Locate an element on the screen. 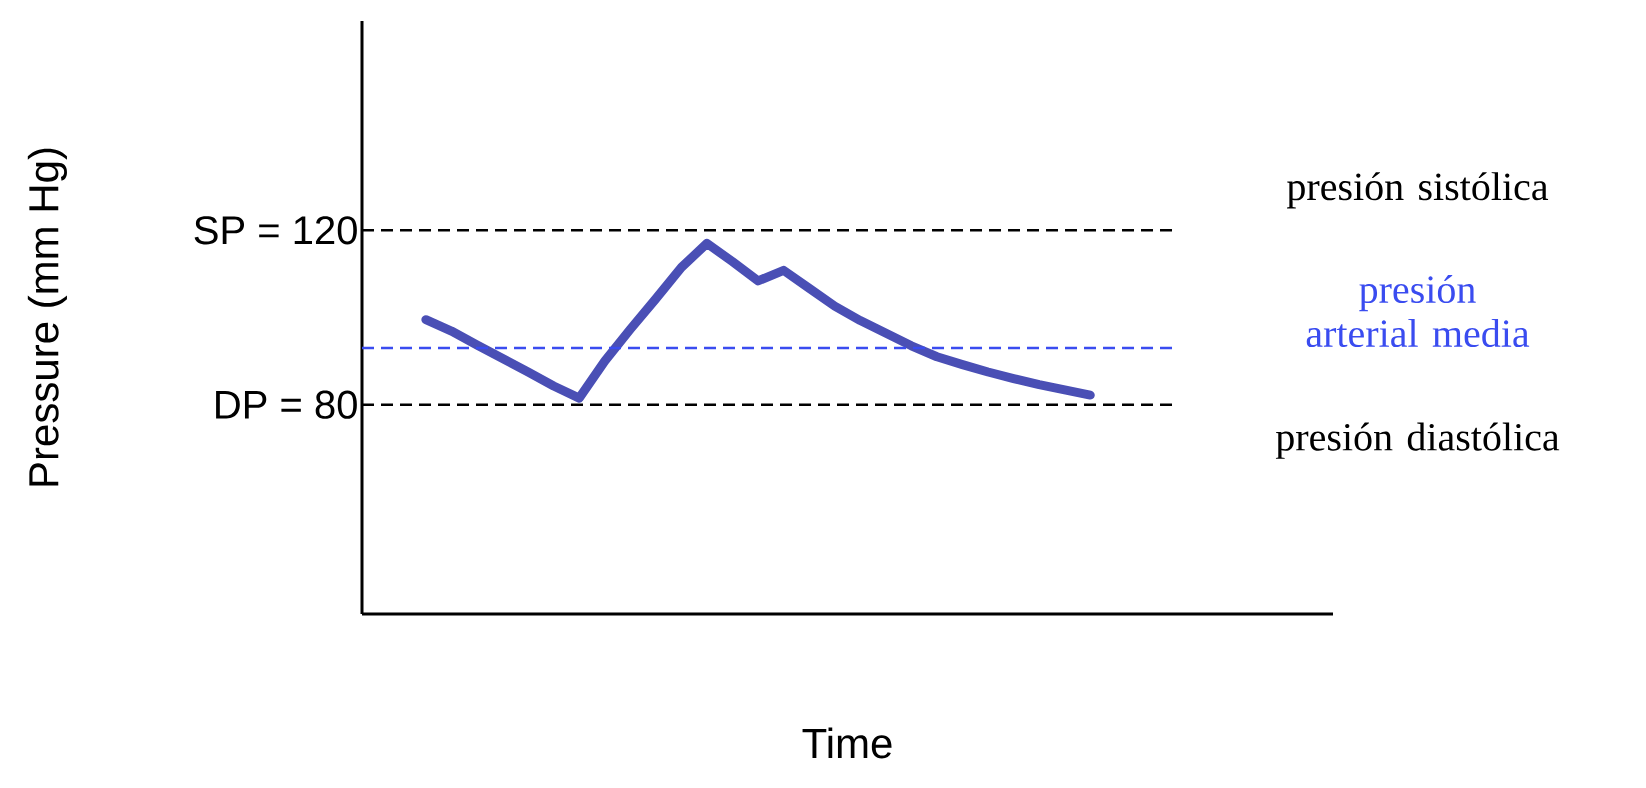 The image size is (1646, 788). x-axis-title: Time is located at coordinates (847, 743).